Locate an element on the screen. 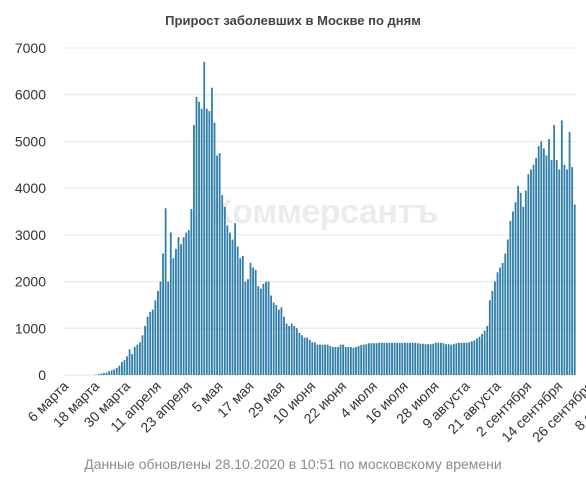 This screenshot has height=502, width=586. y-tick-label: 0 is located at coordinates (42, 375).